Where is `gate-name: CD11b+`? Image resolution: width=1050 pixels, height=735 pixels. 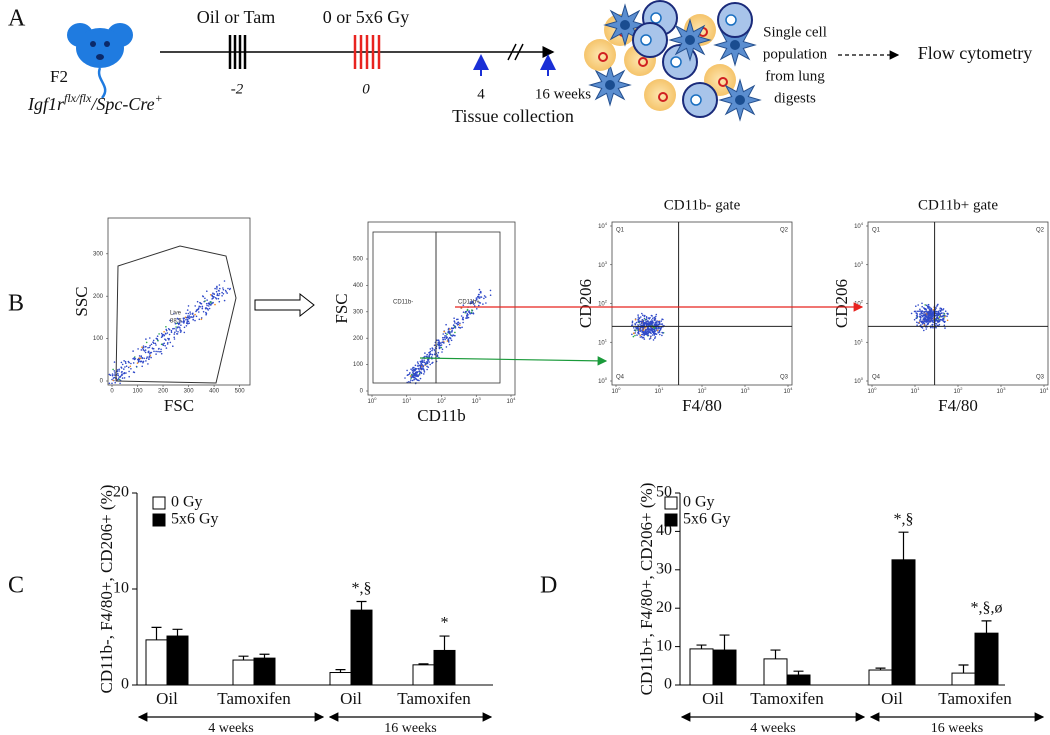 gate-name: CD11b+ is located at coordinates (469, 303).